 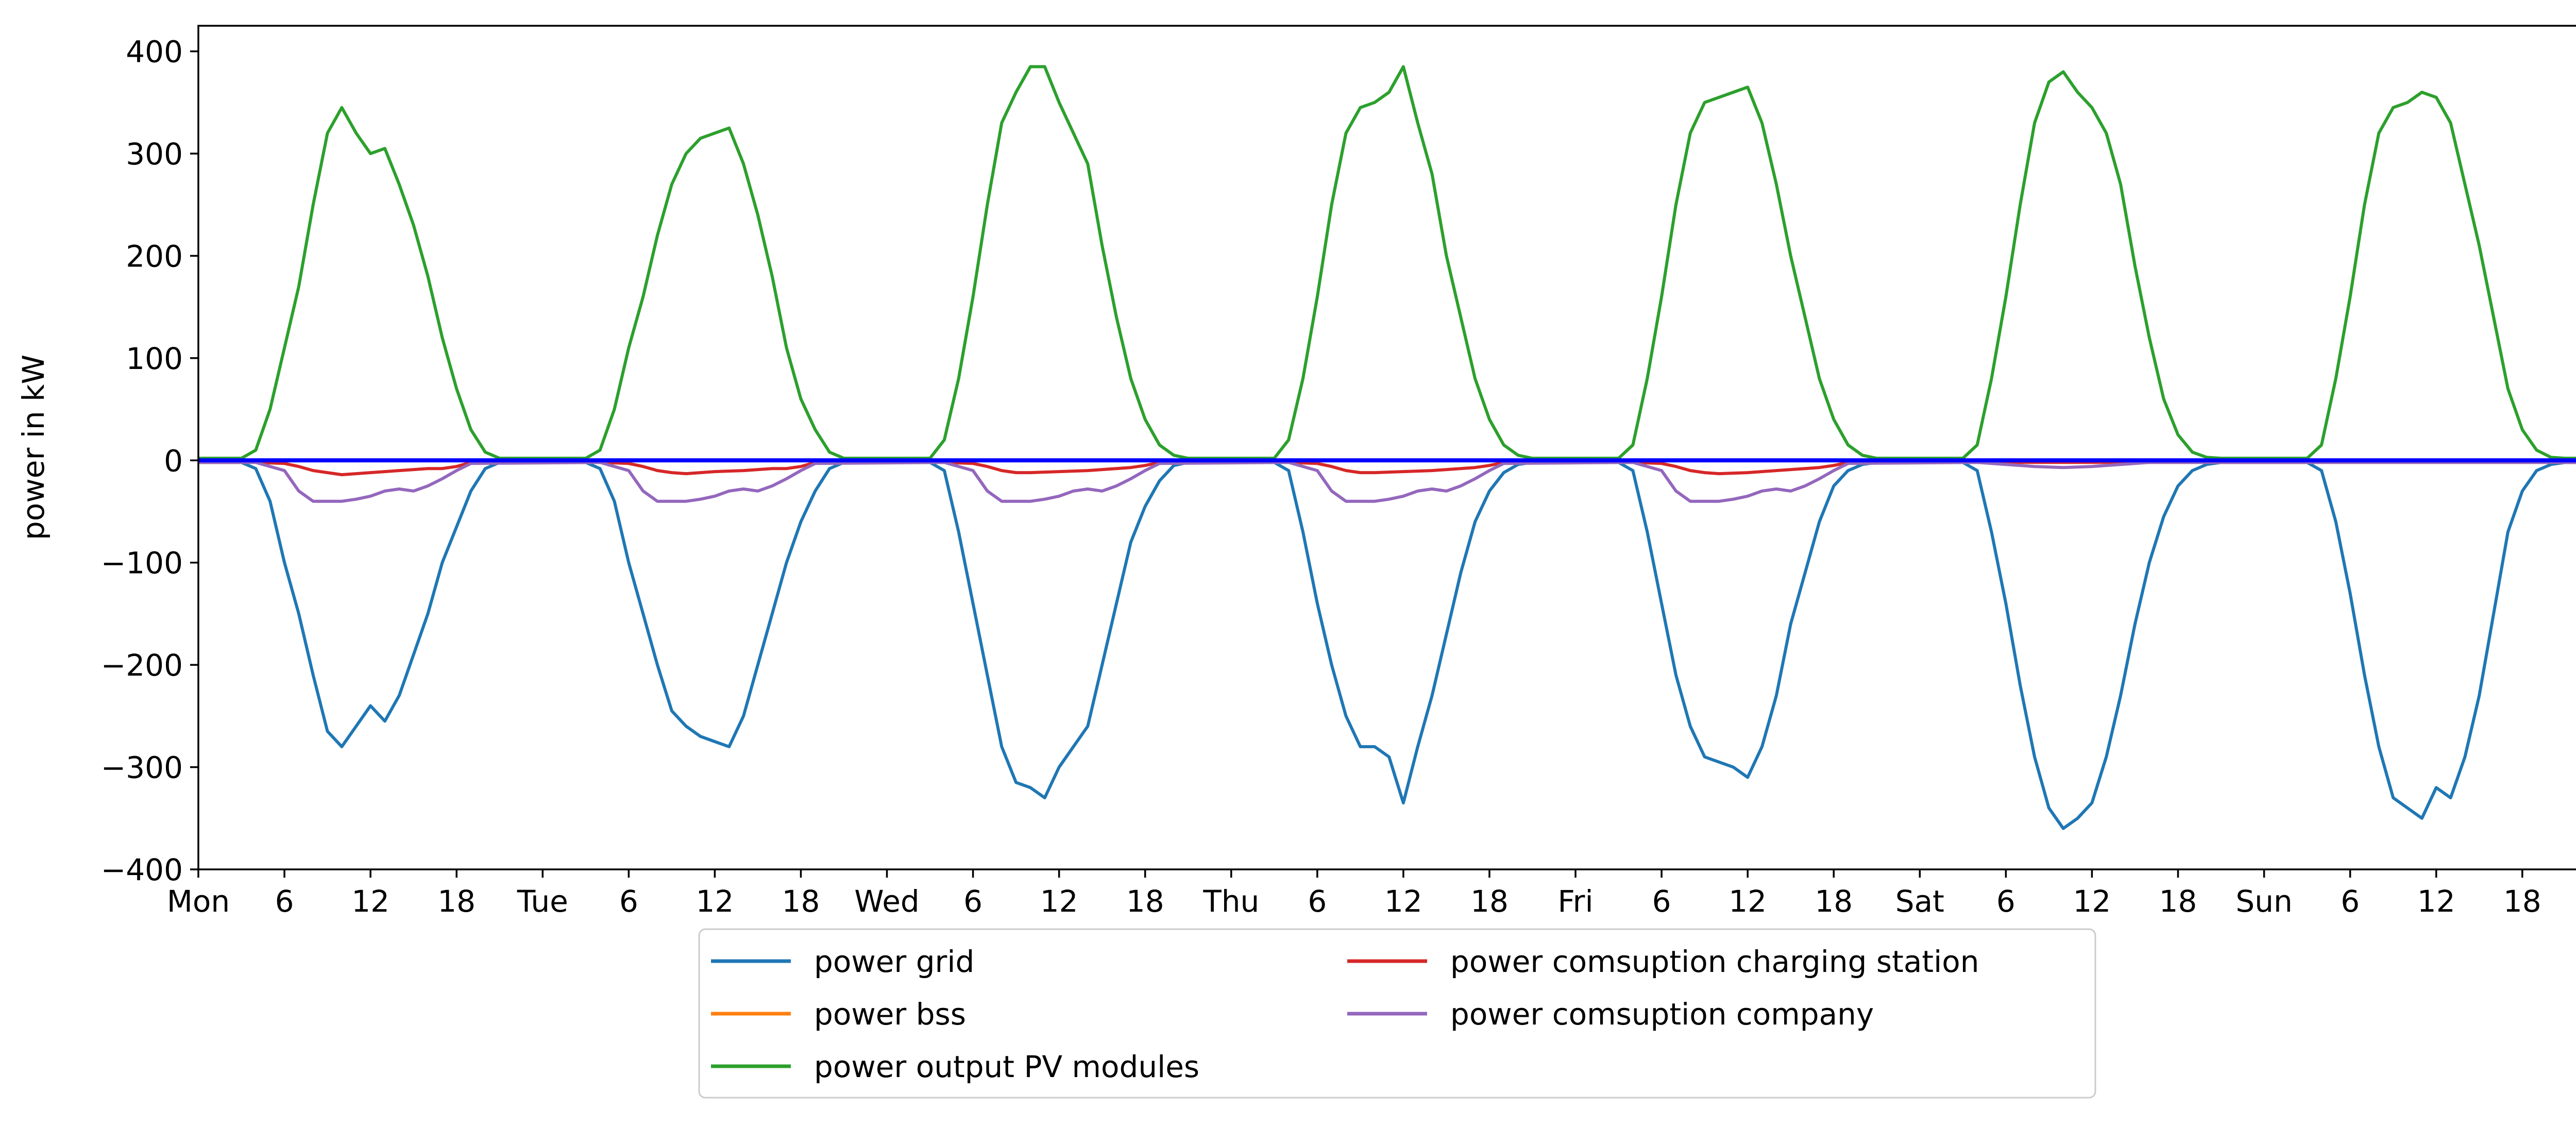 What do you see at coordinates (1387, 469) in the screenshot?
I see `series-charging-station-line` at bounding box center [1387, 469].